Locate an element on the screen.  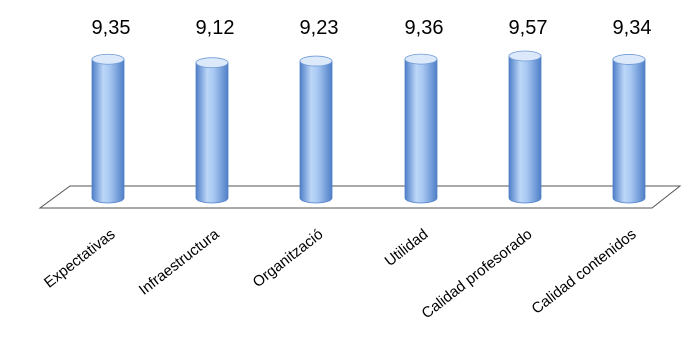
category-label: Utilidad is located at coordinates (407, 248).